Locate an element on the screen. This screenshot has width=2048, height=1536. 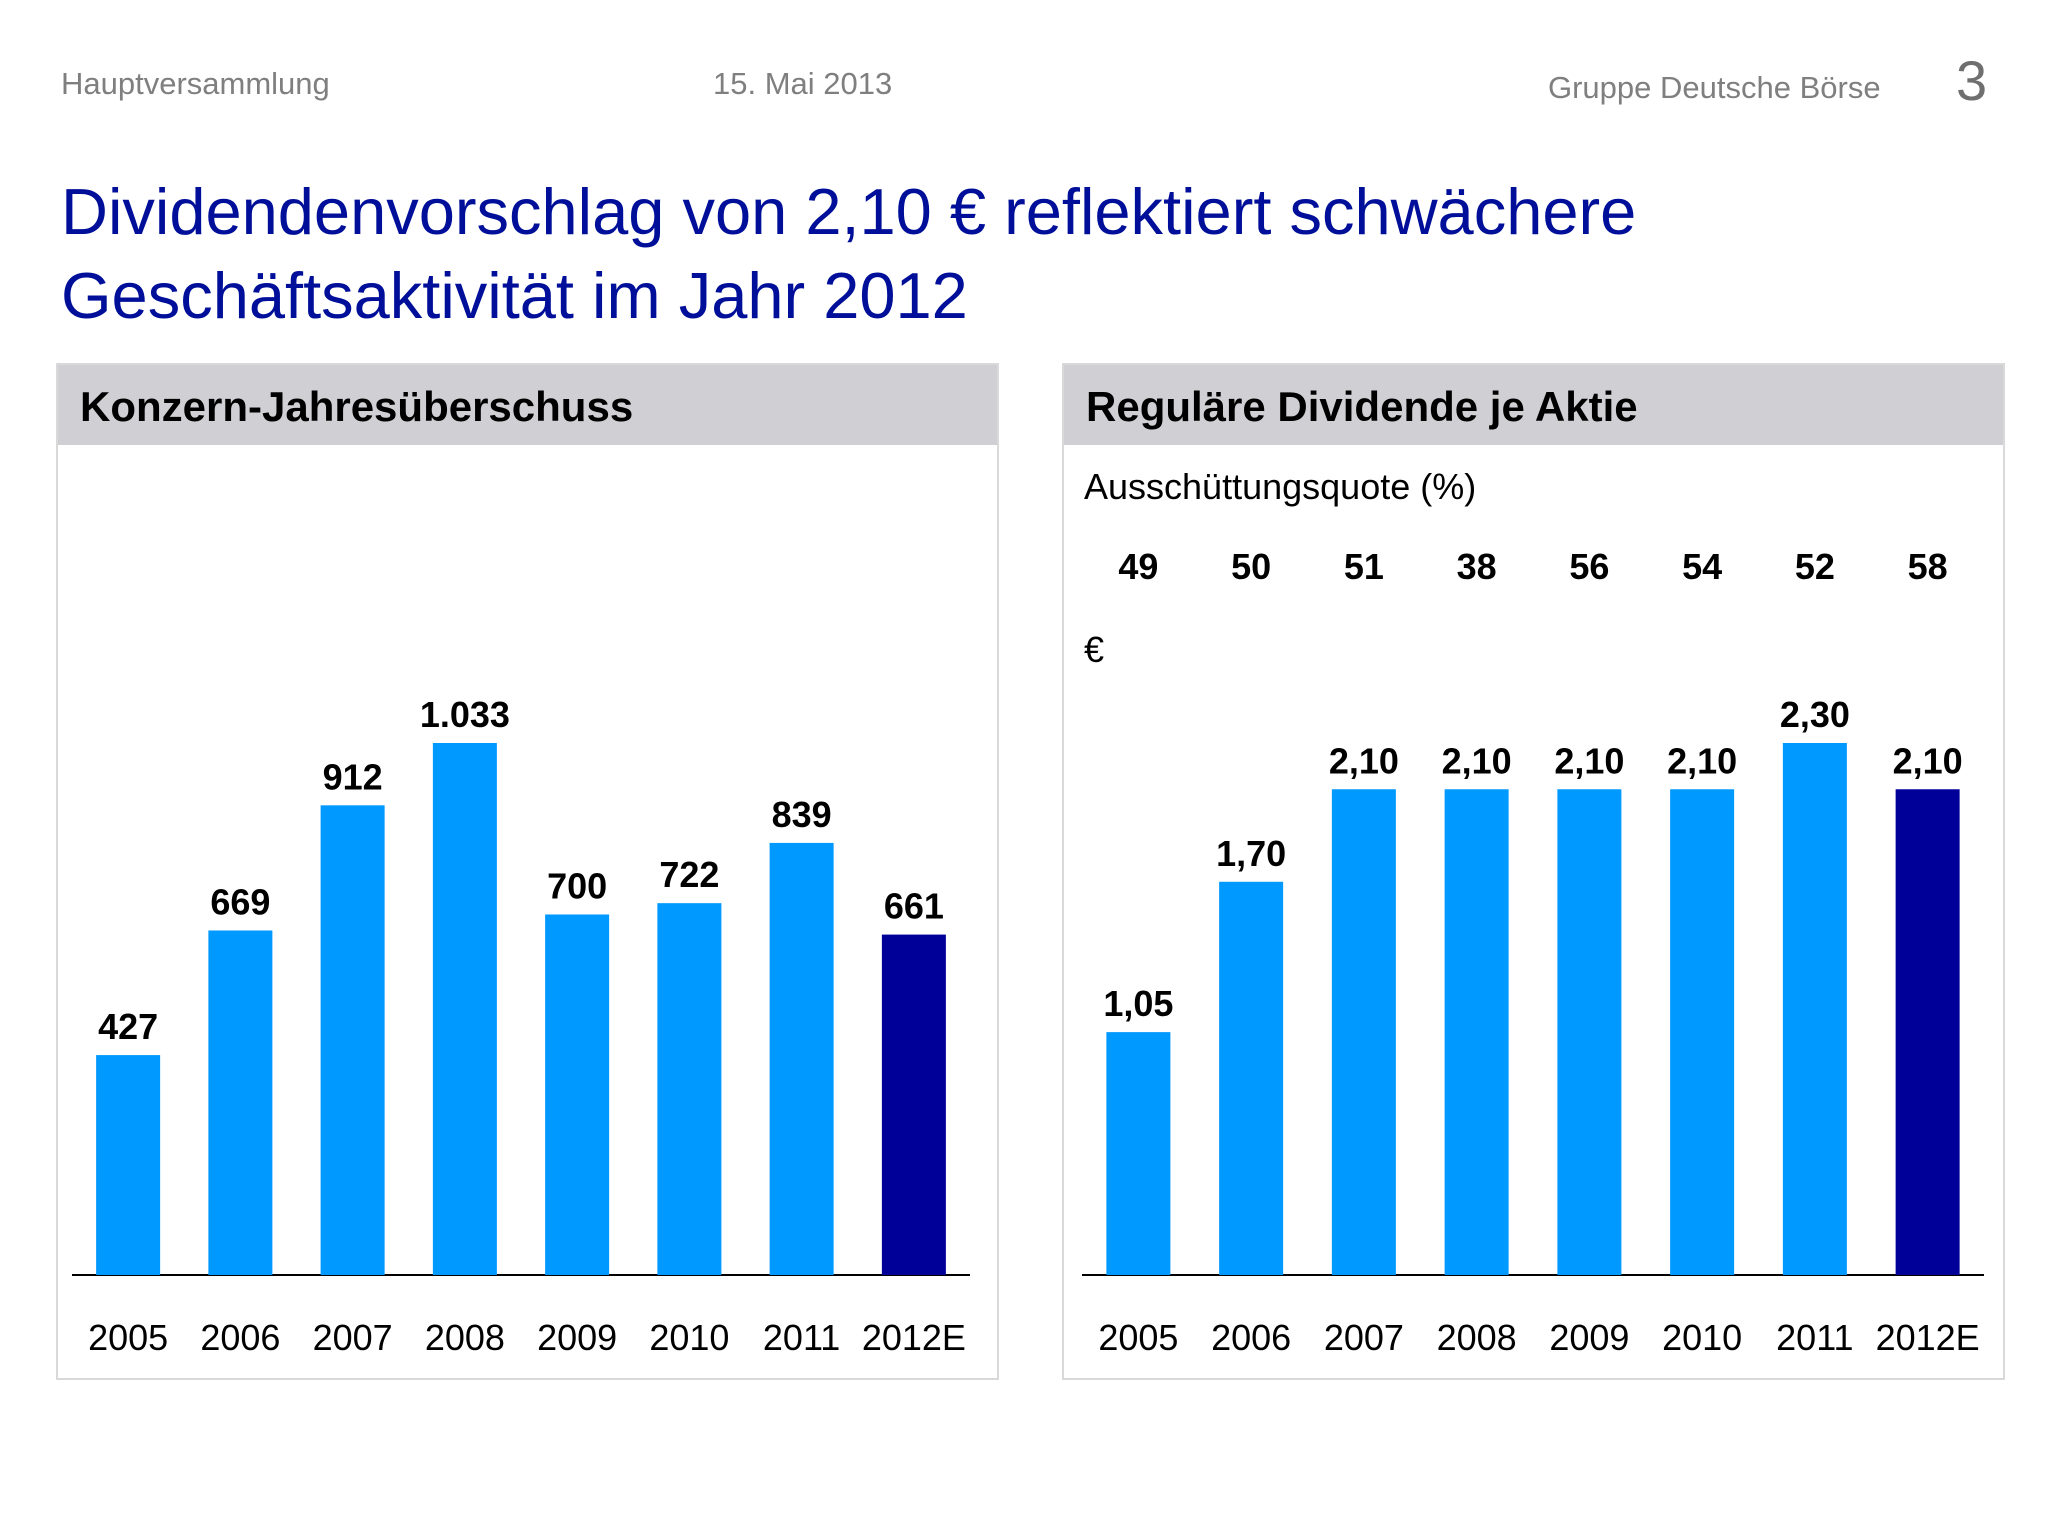
payout-ratio-2012E: 58 is located at coordinates (1928, 566).